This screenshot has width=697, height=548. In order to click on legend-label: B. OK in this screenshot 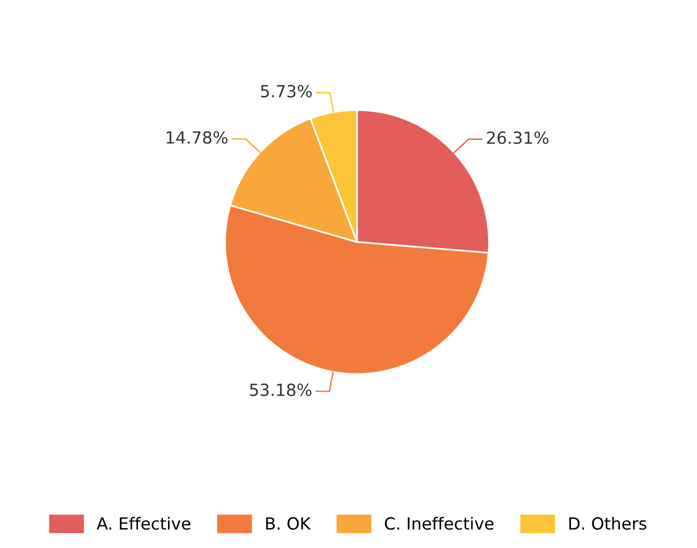, I will do `click(288, 523)`.